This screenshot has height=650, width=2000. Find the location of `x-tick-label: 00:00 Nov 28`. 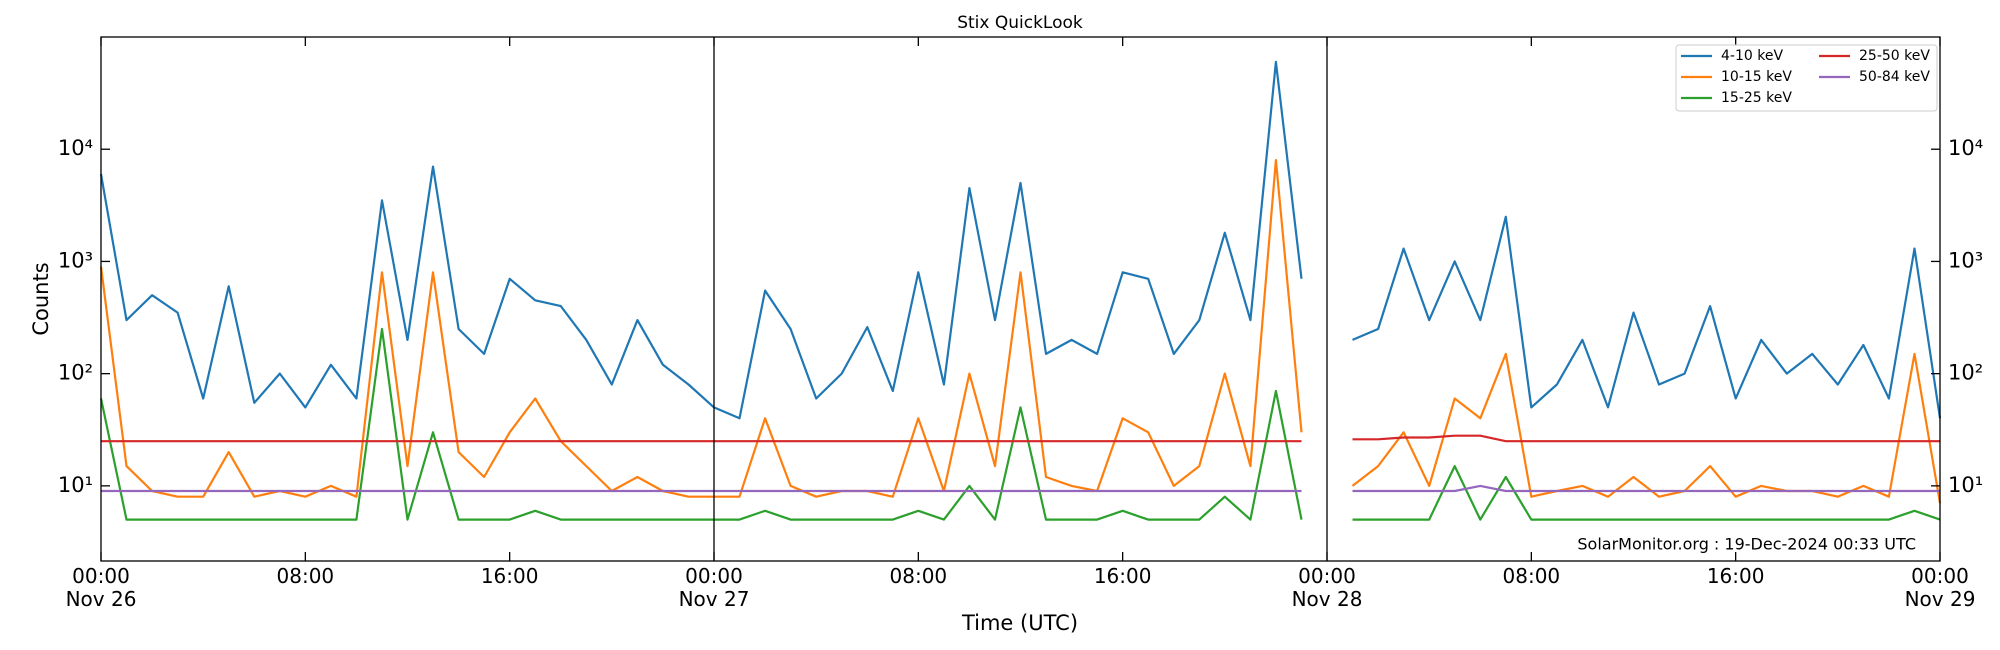

x-tick-label: 00:00 Nov 28 is located at coordinates (1327, 587).